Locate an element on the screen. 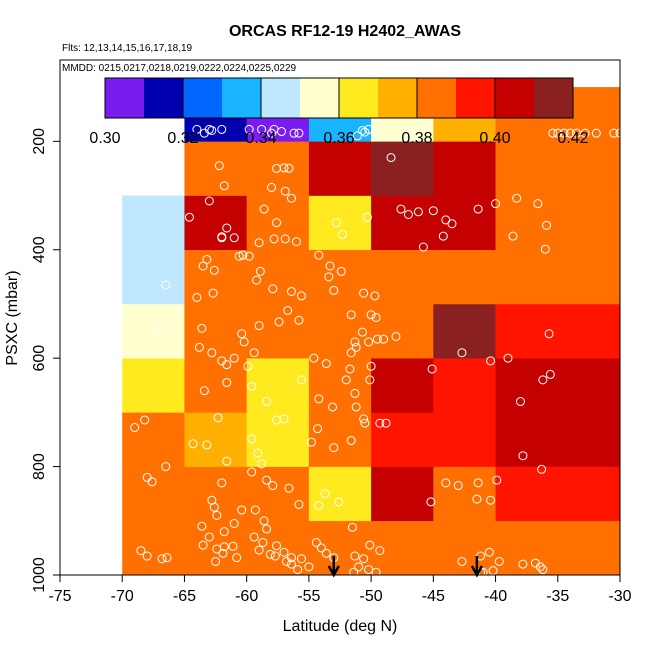 Image resolution: width=650 pixels, height=655 pixels. colorbar-tick-label: 0.32 is located at coordinates (182, 138).